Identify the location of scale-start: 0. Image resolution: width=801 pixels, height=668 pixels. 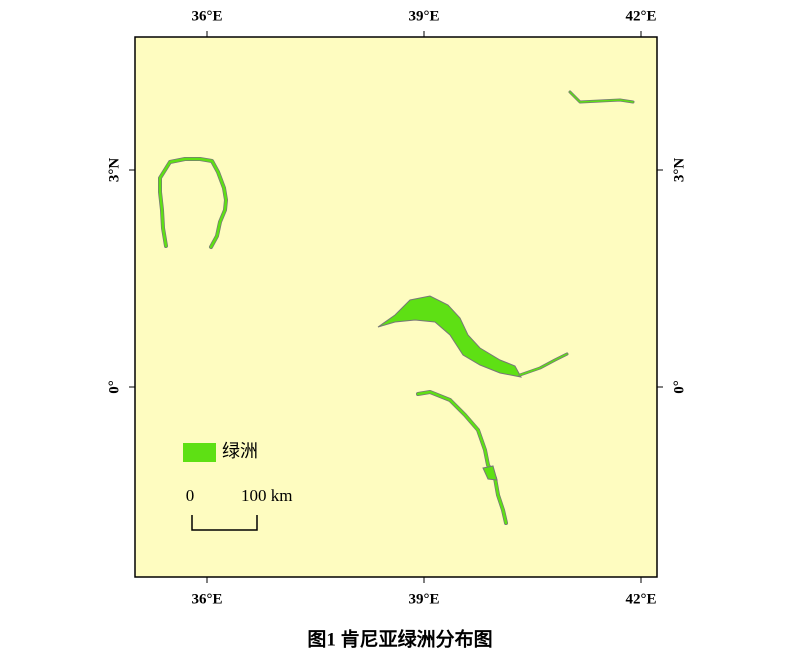
(190, 495).